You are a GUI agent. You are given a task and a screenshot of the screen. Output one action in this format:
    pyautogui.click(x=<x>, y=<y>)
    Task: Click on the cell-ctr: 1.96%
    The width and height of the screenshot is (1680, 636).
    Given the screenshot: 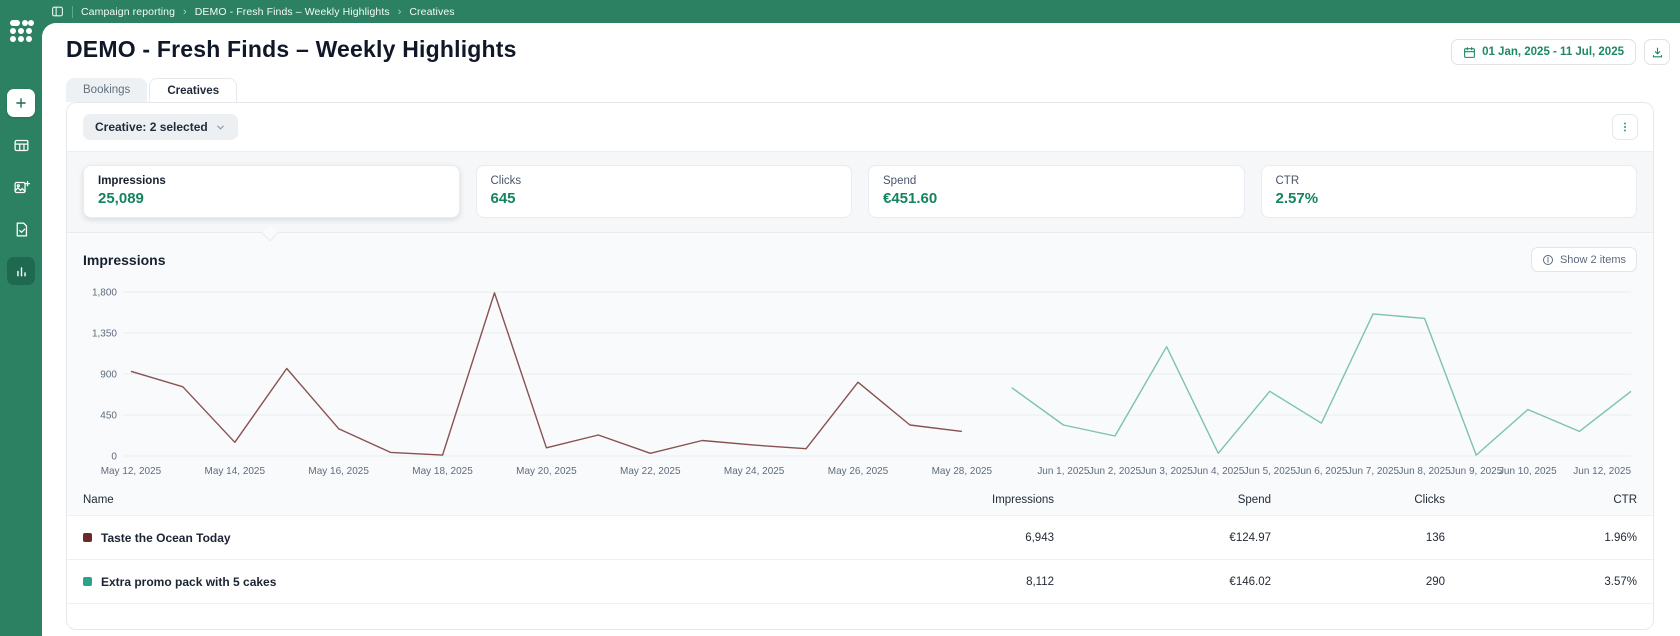 What is the action you would take?
    pyautogui.click(x=1620, y=537)
    